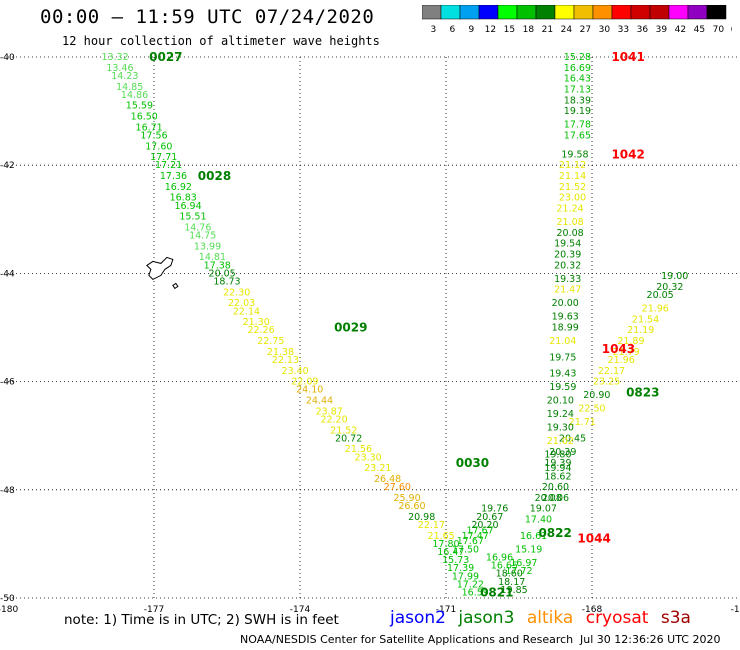 The height and width of the screenshot is (650, 740). Describe the element at coordinates (446, 608) in the screenshot. I see `x-tick-label: -171` at that location.